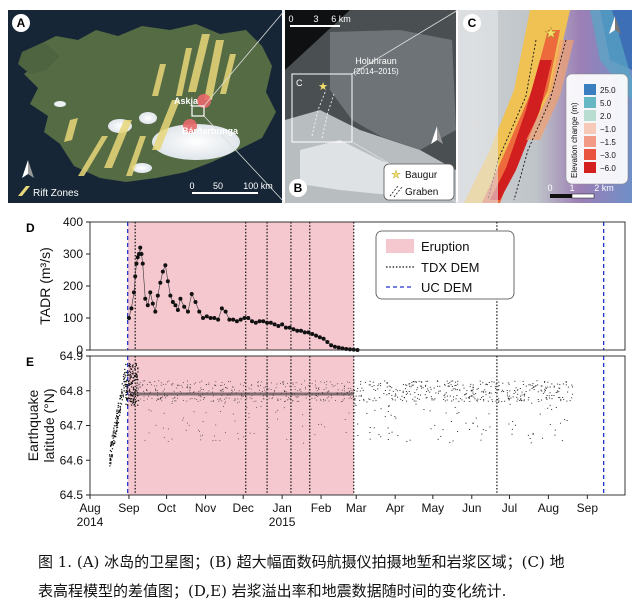 The height and width of the screenshot is (607, 641). Describe the element at coordinates (445, 265) in the screenshot. I see `chart-legend: Eruption TDX DEM UC DEM` at that location.